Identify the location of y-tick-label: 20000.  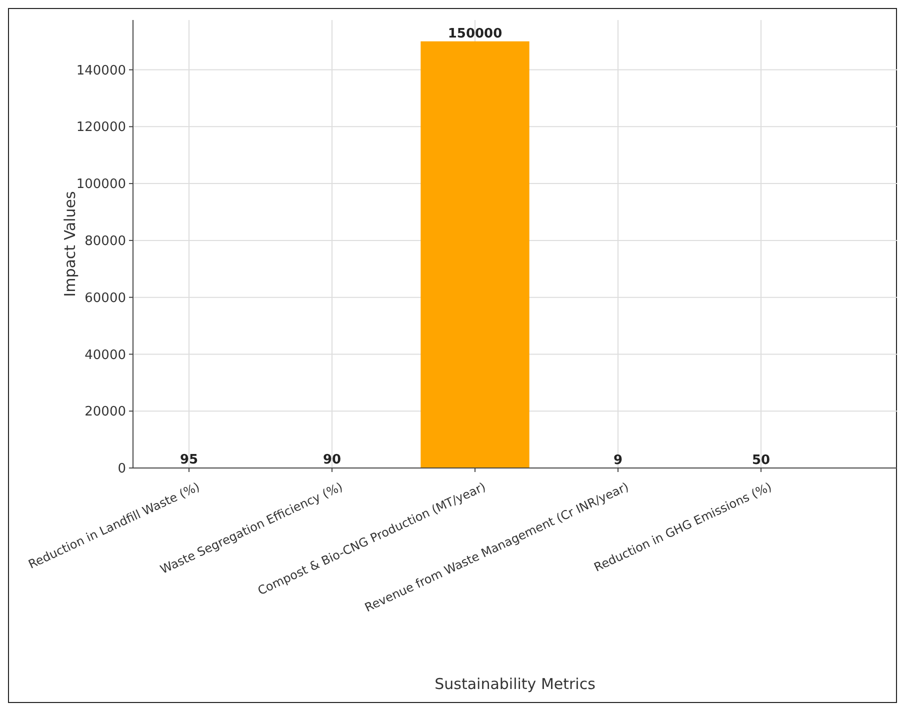
(105, 412).